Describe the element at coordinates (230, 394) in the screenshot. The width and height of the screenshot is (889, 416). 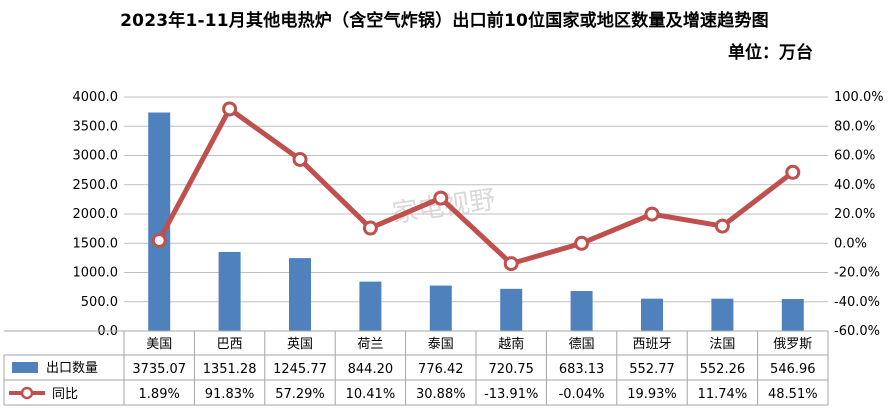
I see `table-cell-value: 91.83%` at that location.